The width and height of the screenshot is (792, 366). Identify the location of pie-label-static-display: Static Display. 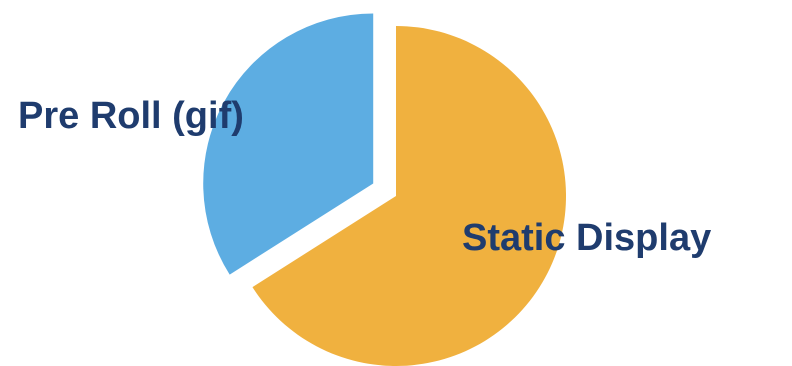
(586, 238).